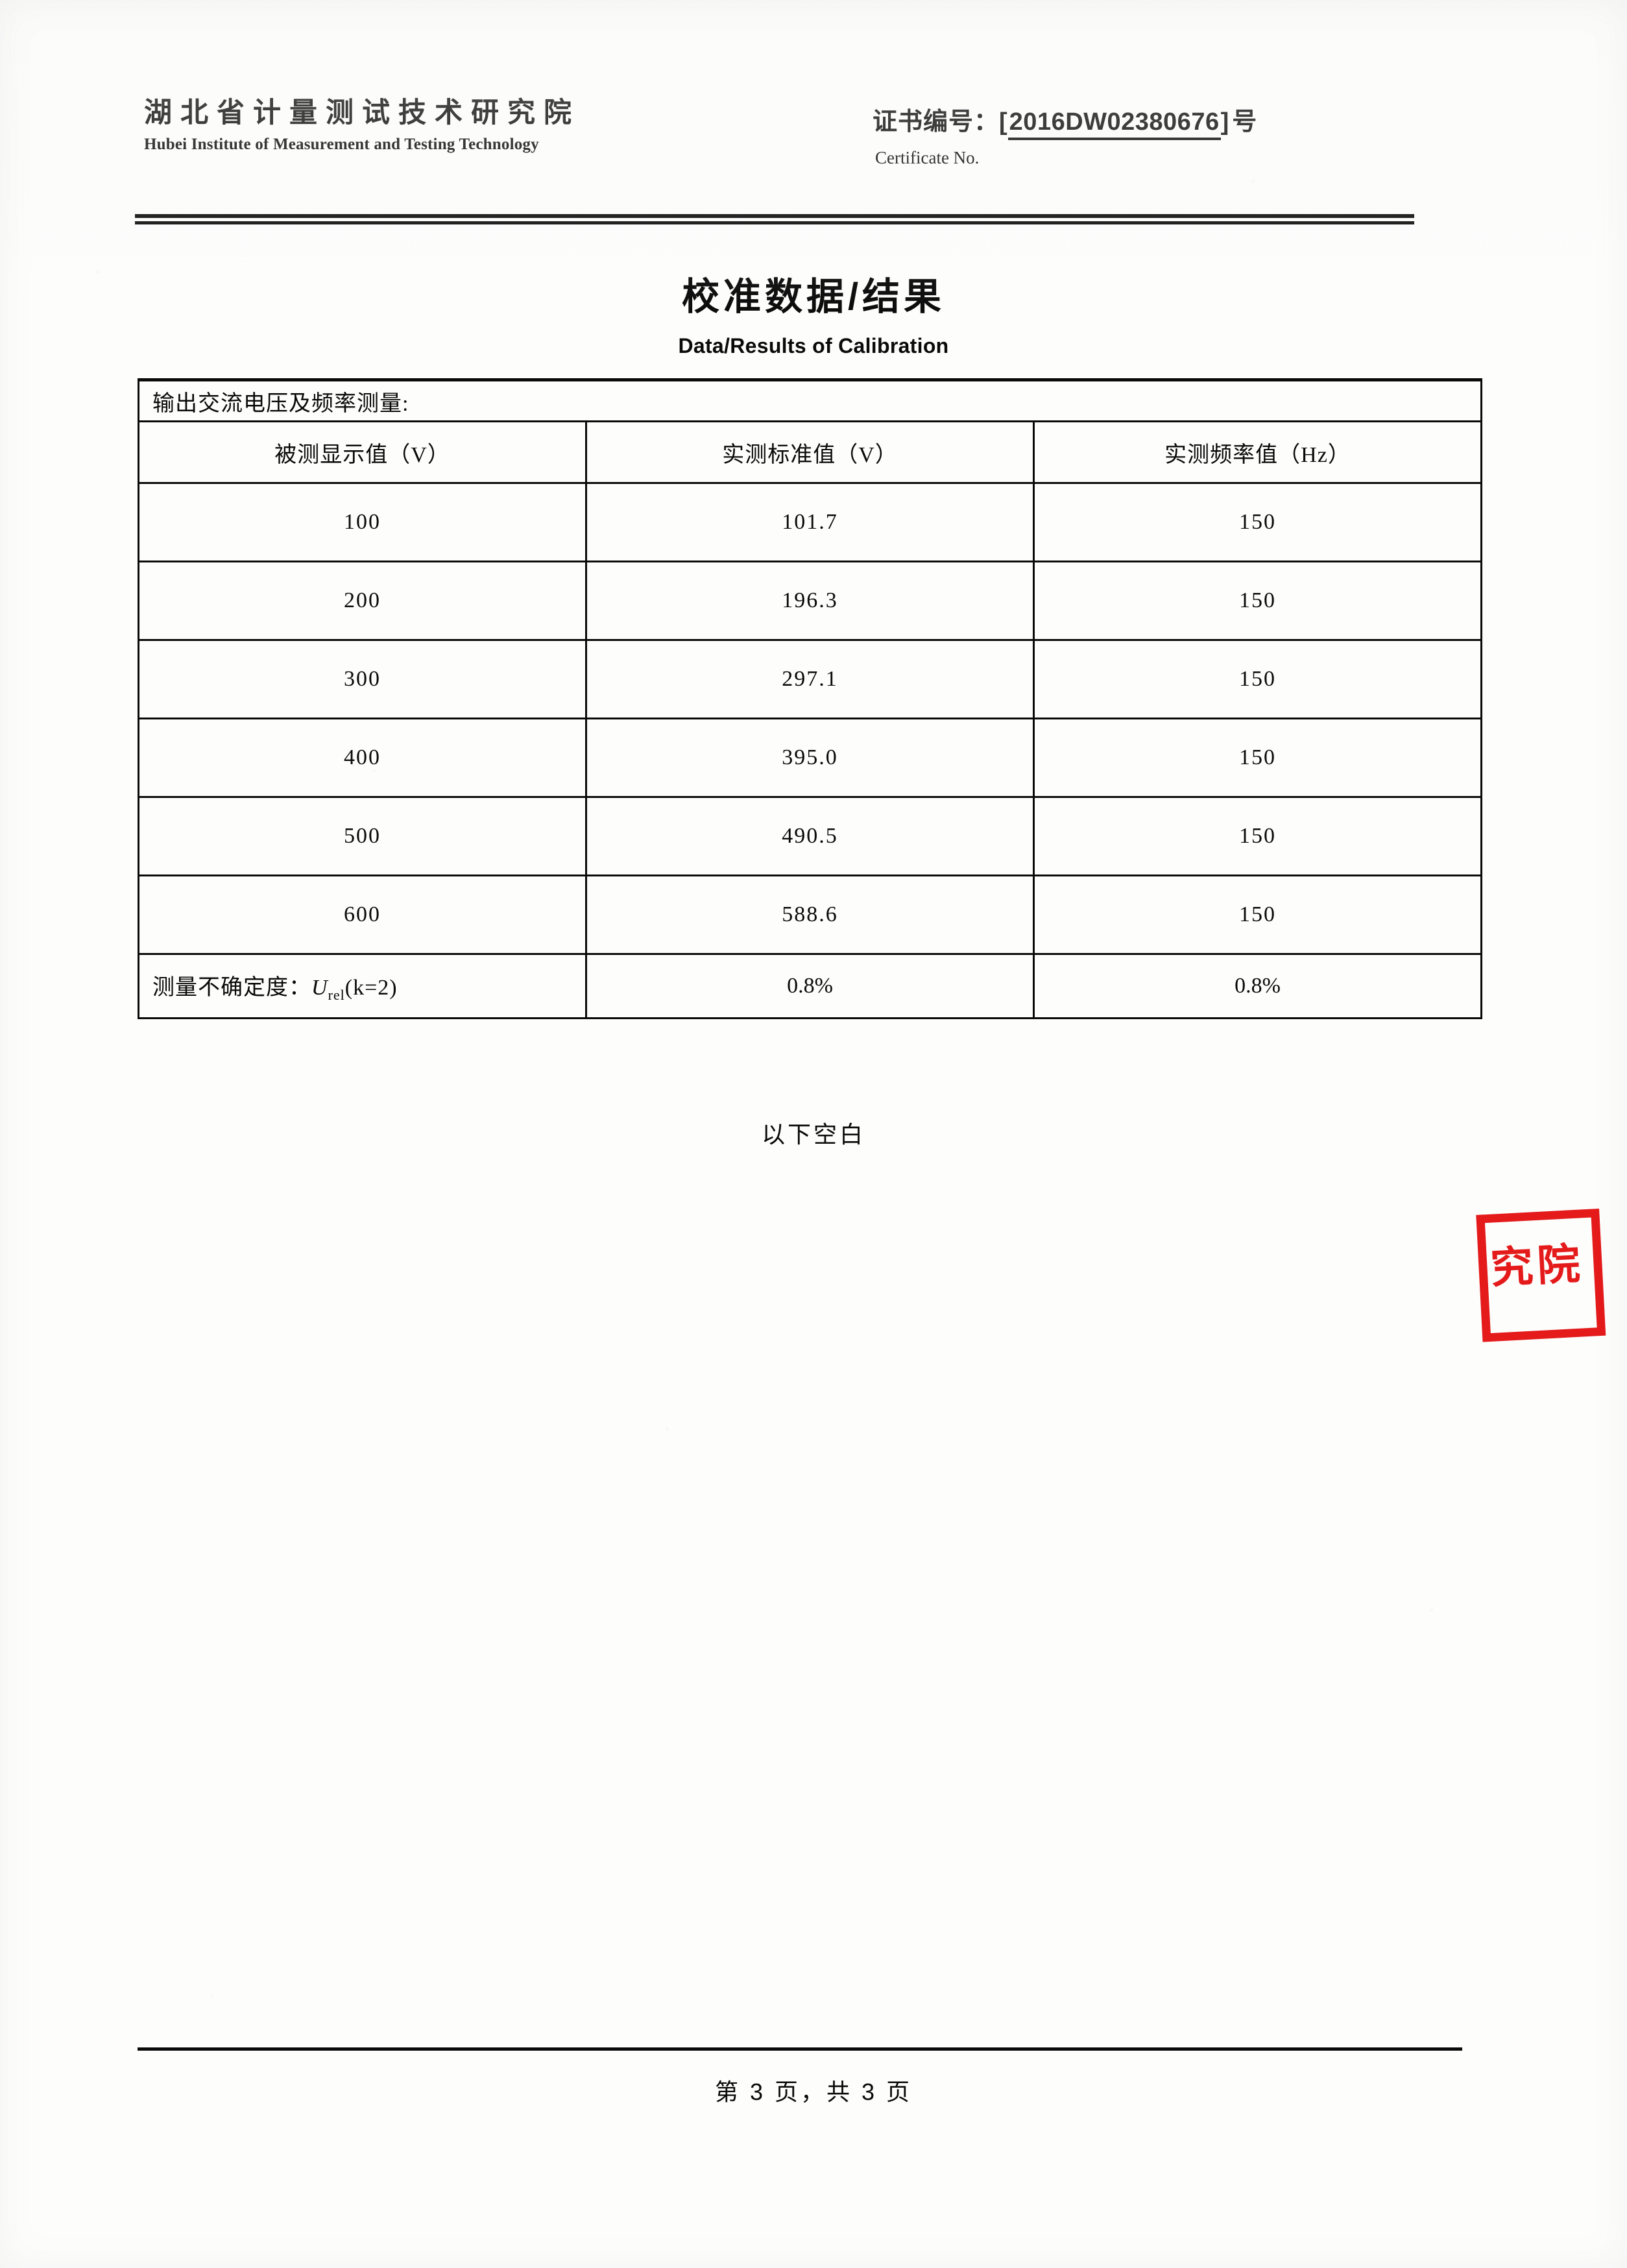  What do you see at coordinates (1114, 124) in the screenshot?
I see `certificate-number-value: 2016DW02380676` at bounding box center [1114, 124].